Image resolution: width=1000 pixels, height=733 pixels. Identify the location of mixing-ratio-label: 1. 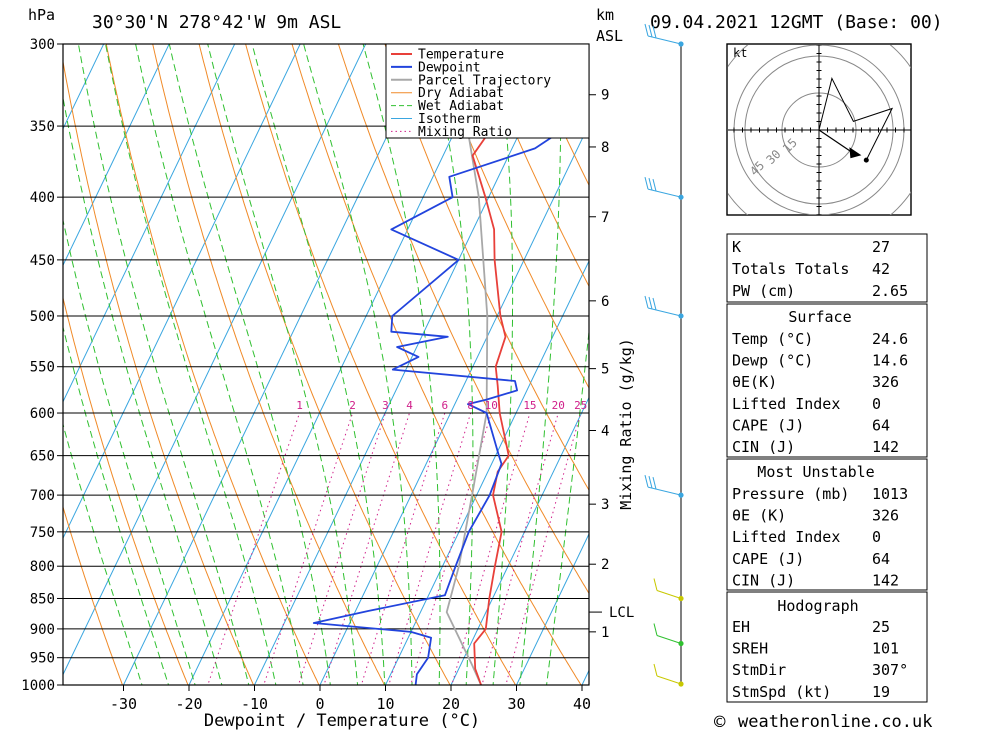
(299, 405).